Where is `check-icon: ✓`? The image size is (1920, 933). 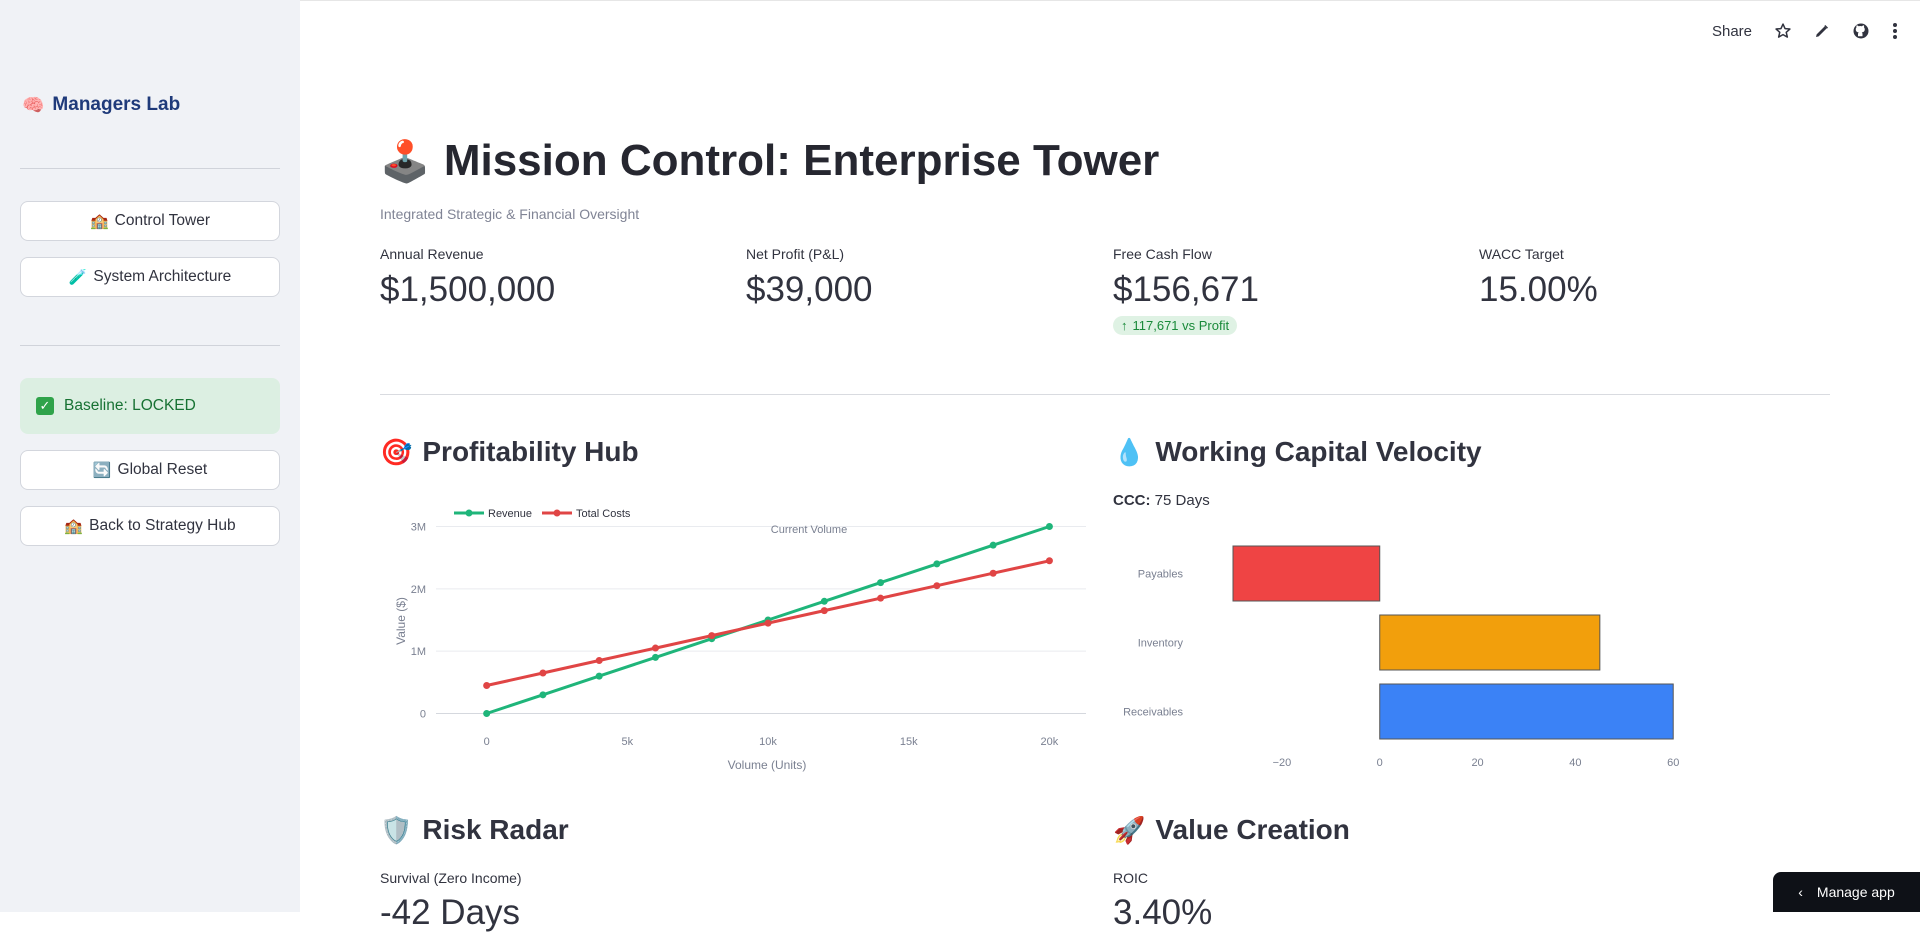 check-icon: ✓ is located at coordinates (45, 406).